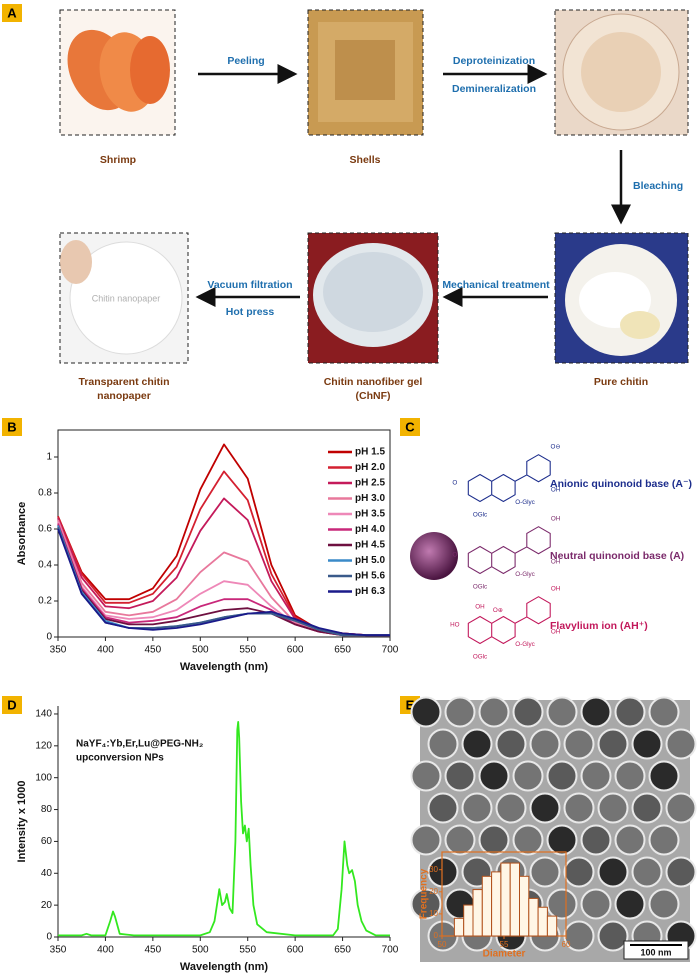 This screenshot has width=700, height=980. I want to click on panel-label: C, so click(410, 426).